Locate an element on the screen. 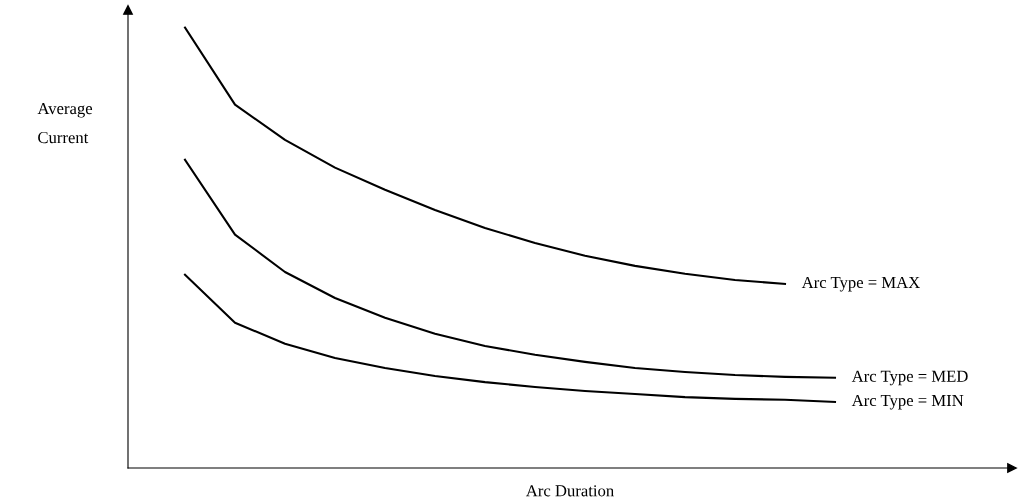 This screenshot has height=498, width=1023. x-axis-title: Arc Duration is located at coordinates (569, 491).